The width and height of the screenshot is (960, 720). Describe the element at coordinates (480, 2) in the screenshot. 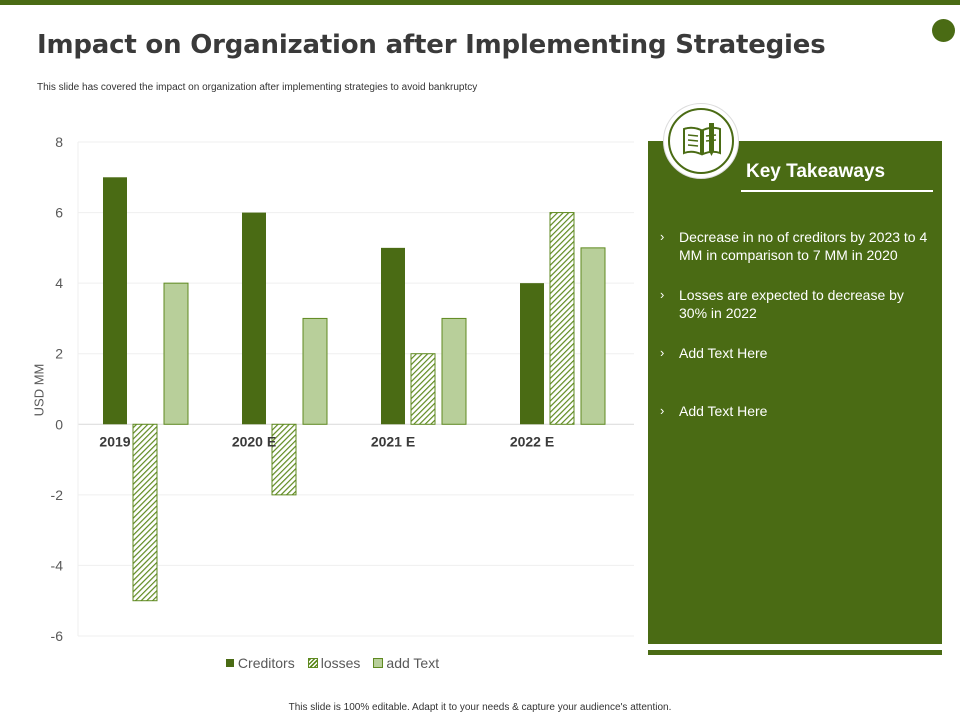

I see `top-accent-bar` at that location.